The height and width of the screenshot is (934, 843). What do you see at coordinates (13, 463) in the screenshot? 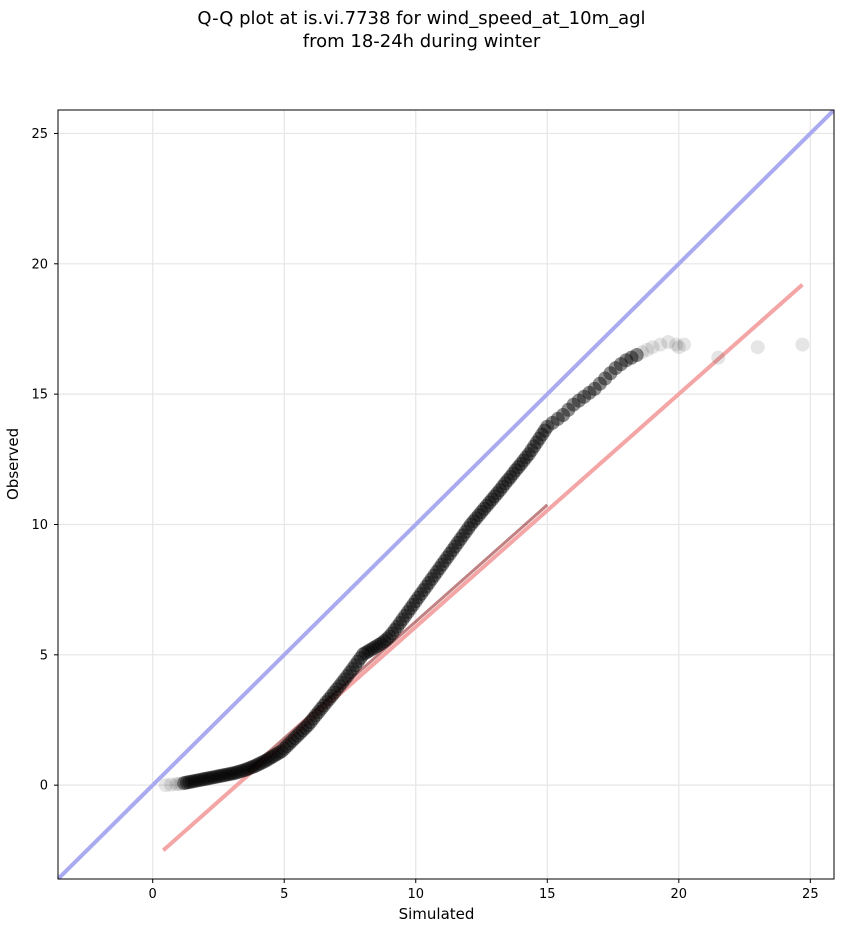
I see `y-axis-label: Observed` at bounding box center [13, 463].